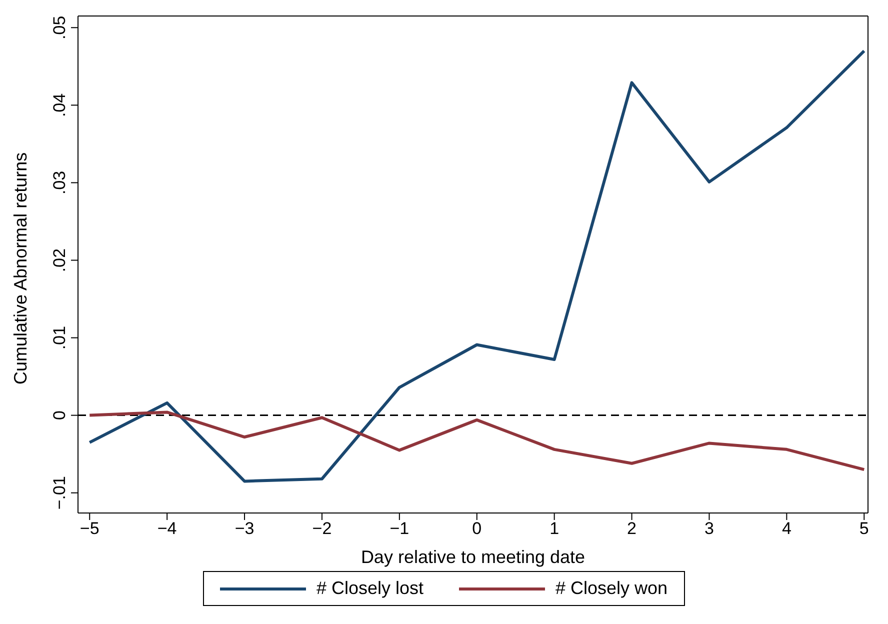  I want to click on x-tick-label: −4, so click(167, 528).